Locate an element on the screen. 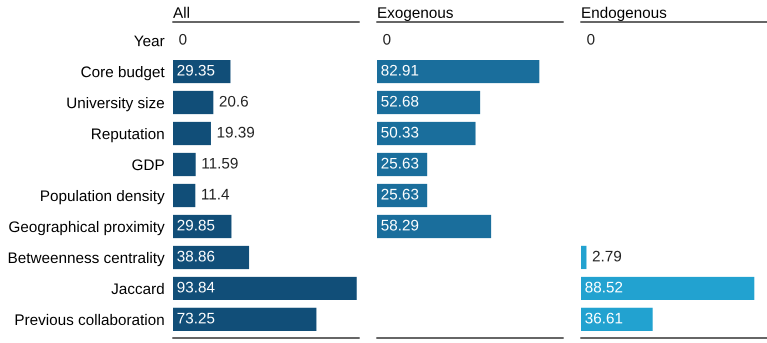  y-tick-label: Core budget is located at coordinates (123, 73).